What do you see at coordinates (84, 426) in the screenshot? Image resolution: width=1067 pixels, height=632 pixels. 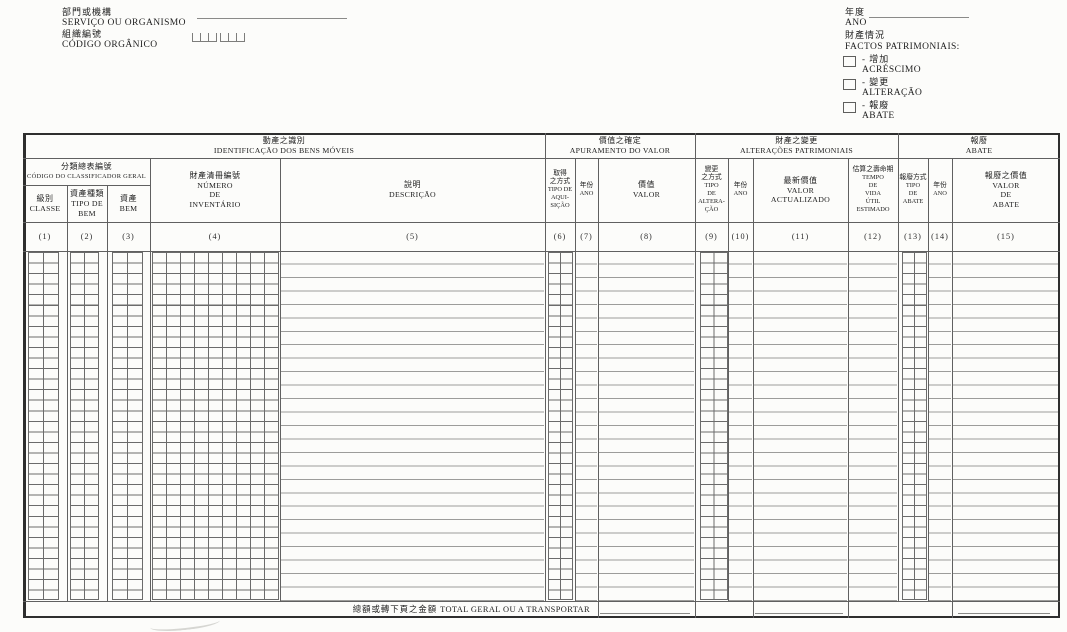 I see `col-tipo-bem-digit-grid` at bounding box center [84, 426].